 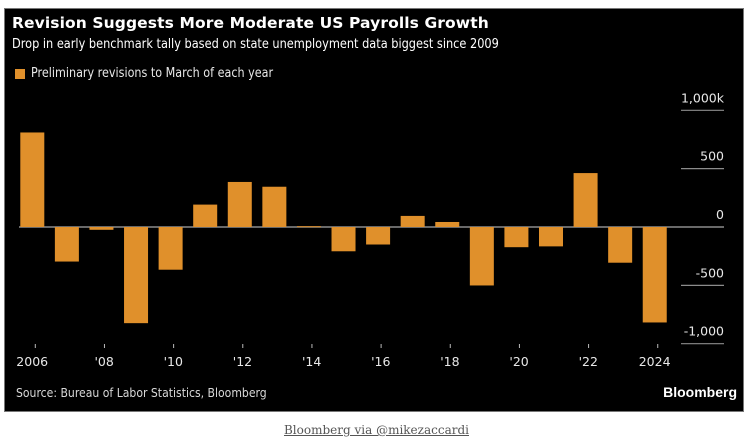 What do you see at coordinates (712, 156) in the screenshot?
I see `y-tick-label: 500` at bounding box center [712, 156].